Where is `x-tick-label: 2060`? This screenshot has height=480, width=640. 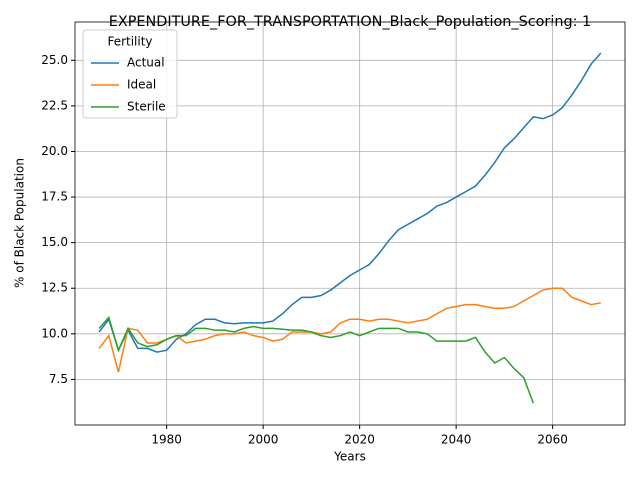
x-tick-label: 2060 is located at coordinates (552, 440).